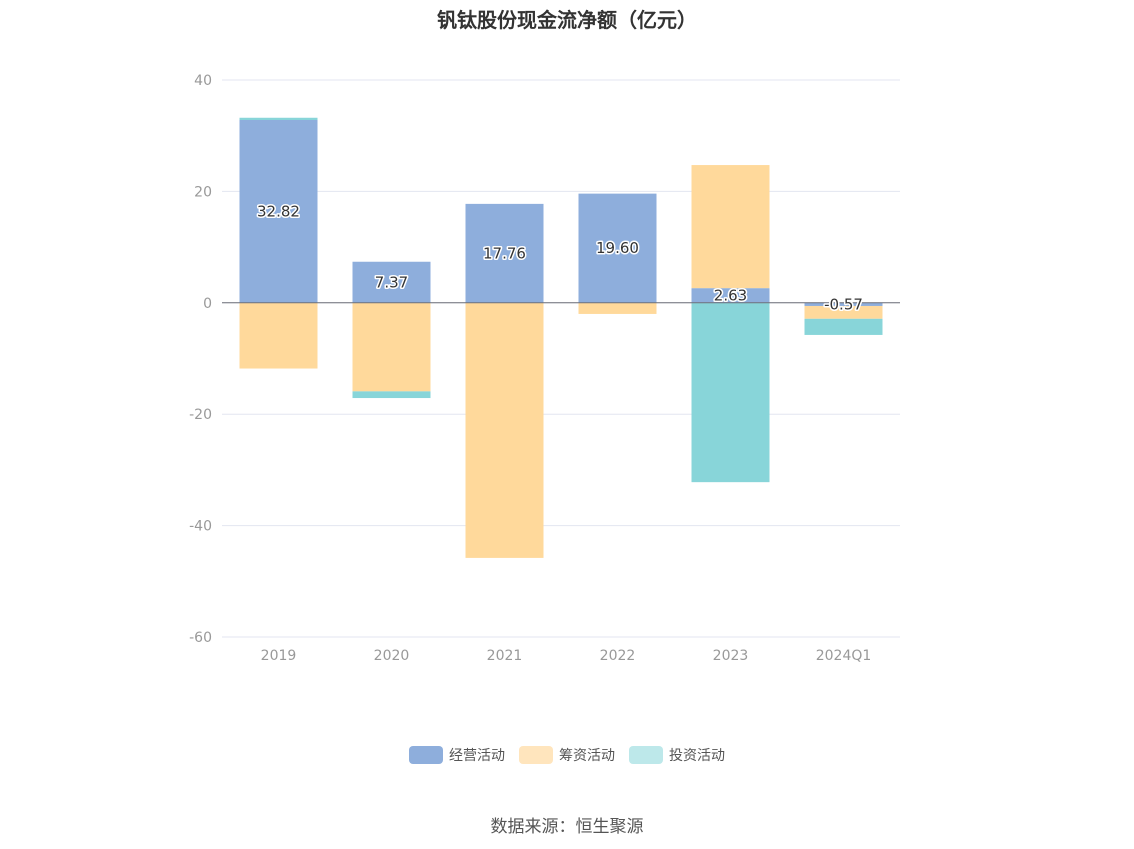 Image resolution: width=1134 pixels, height=849 pixels. I want to click on bar-2024Q1-s0, so click(843, 304).